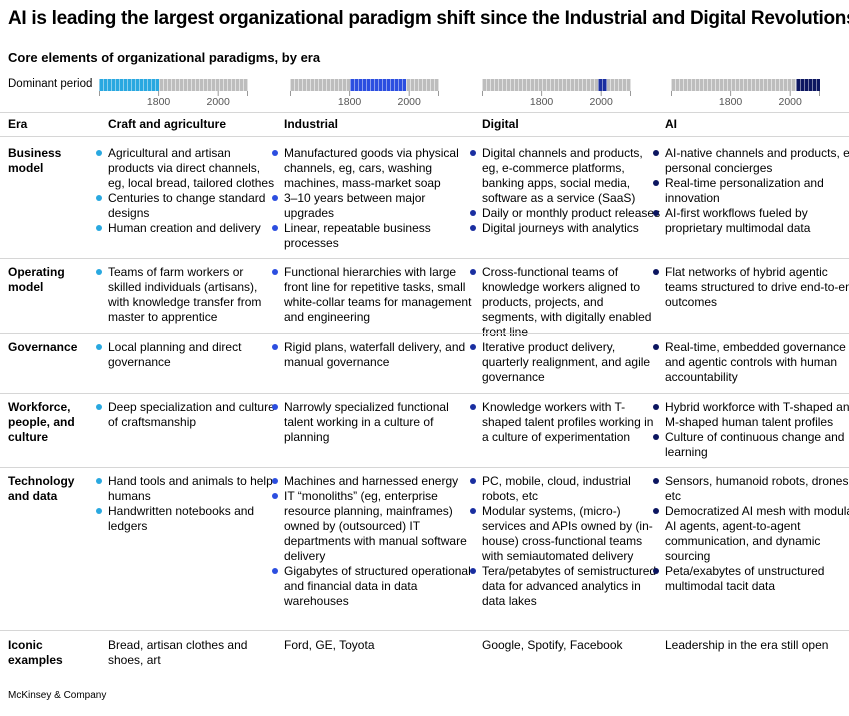 The width and height of the screenshot is (849, 716). What do you see at coordinates (566, 213) in the screenshot?
I see `bullet-item: Daily or monthly product releases` at bounding box center [566, 213].